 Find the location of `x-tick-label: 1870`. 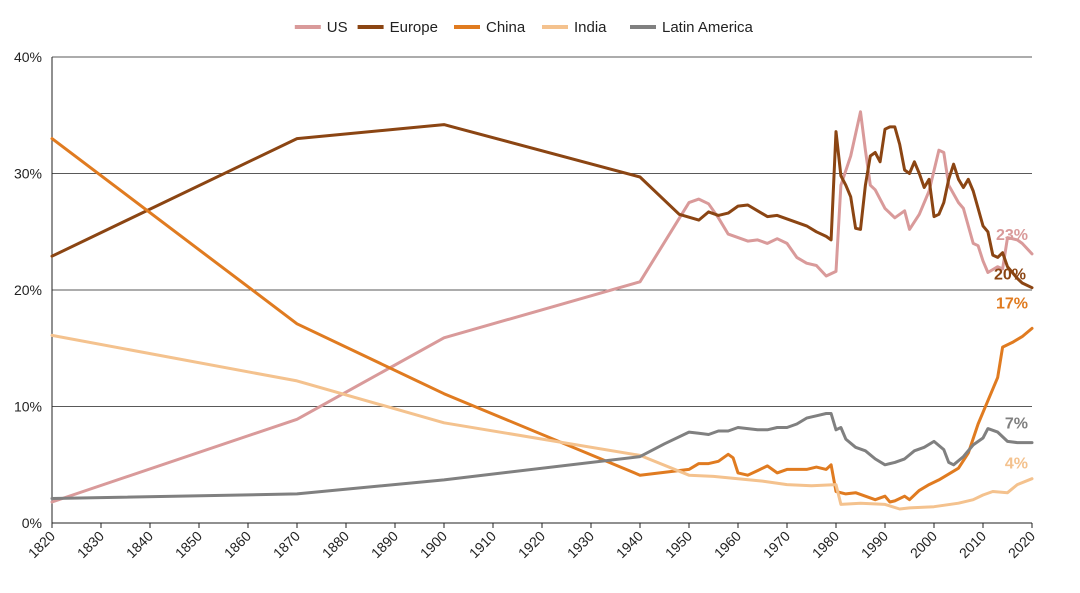

x-tick-label: 1870 is located at coordinates (286, 544).